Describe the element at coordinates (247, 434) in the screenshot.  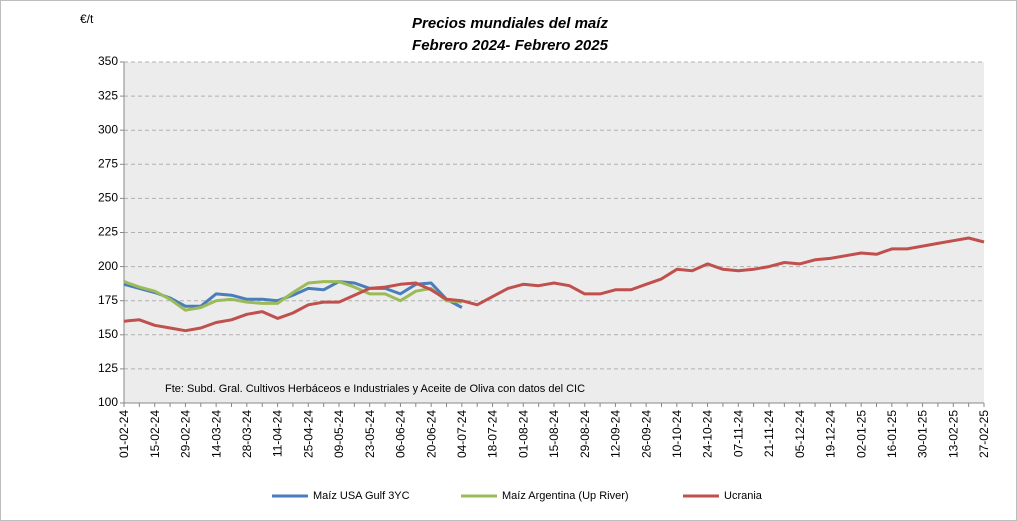
I see `x-tick-label: 28-03-24` at that location.